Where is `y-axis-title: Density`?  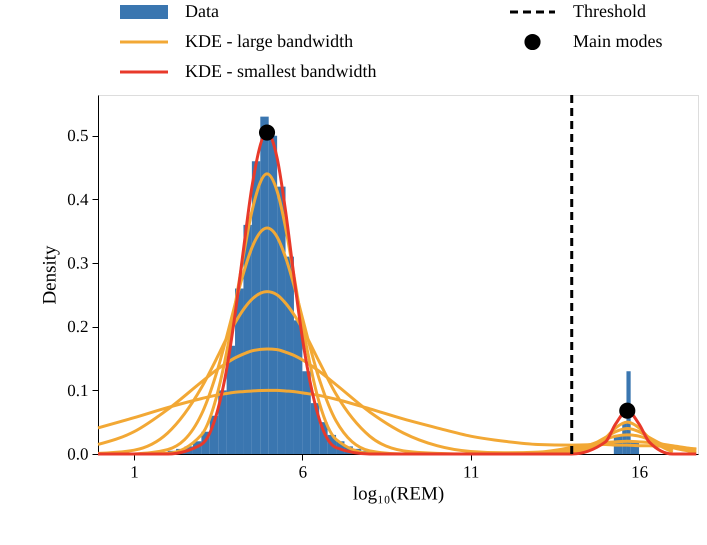
y-axis-title: Density is located at coordinates (49, 274).